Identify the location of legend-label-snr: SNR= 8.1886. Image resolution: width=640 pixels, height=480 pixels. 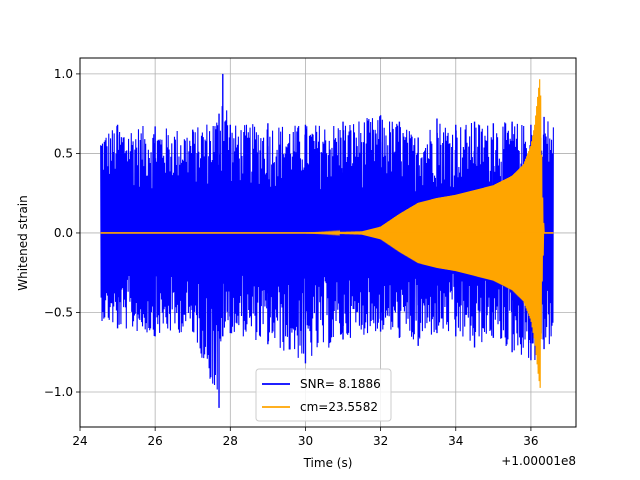
(340, 384).